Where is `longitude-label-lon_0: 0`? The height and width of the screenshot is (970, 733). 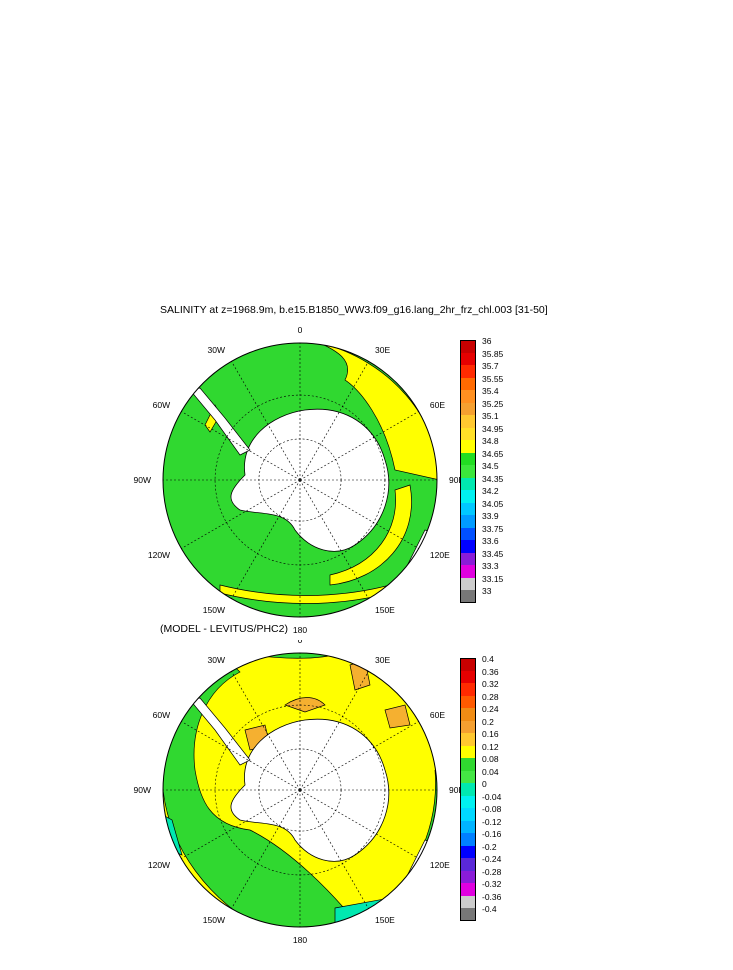
longitude-label-lon_0: 0 is located at coordinates (300, 642).